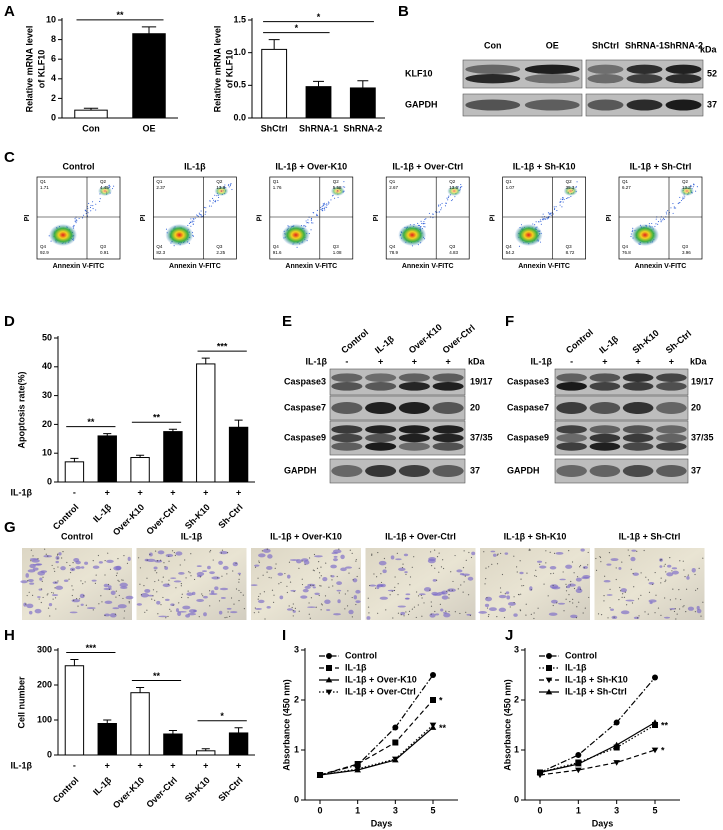  Describe the element at coordinates (74, 662) in the screenshot. I see `error-bar` at that location.